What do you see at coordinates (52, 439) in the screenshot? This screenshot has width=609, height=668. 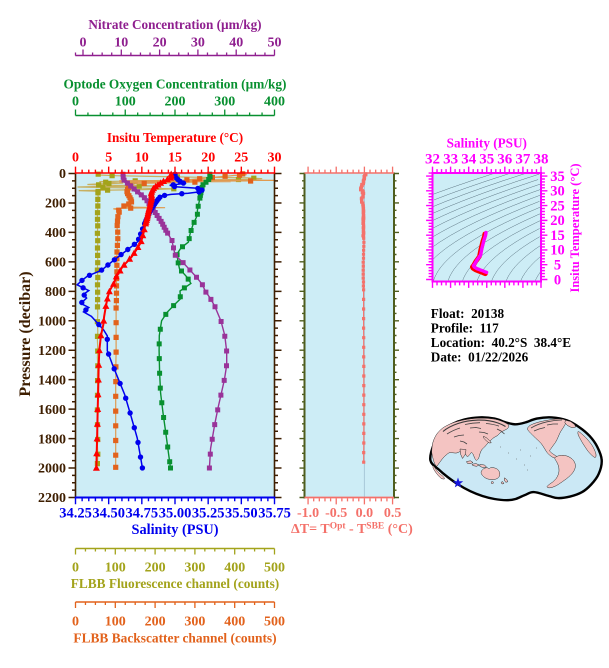 I see `svg-text: 1800` at bounding box center [52, 439].